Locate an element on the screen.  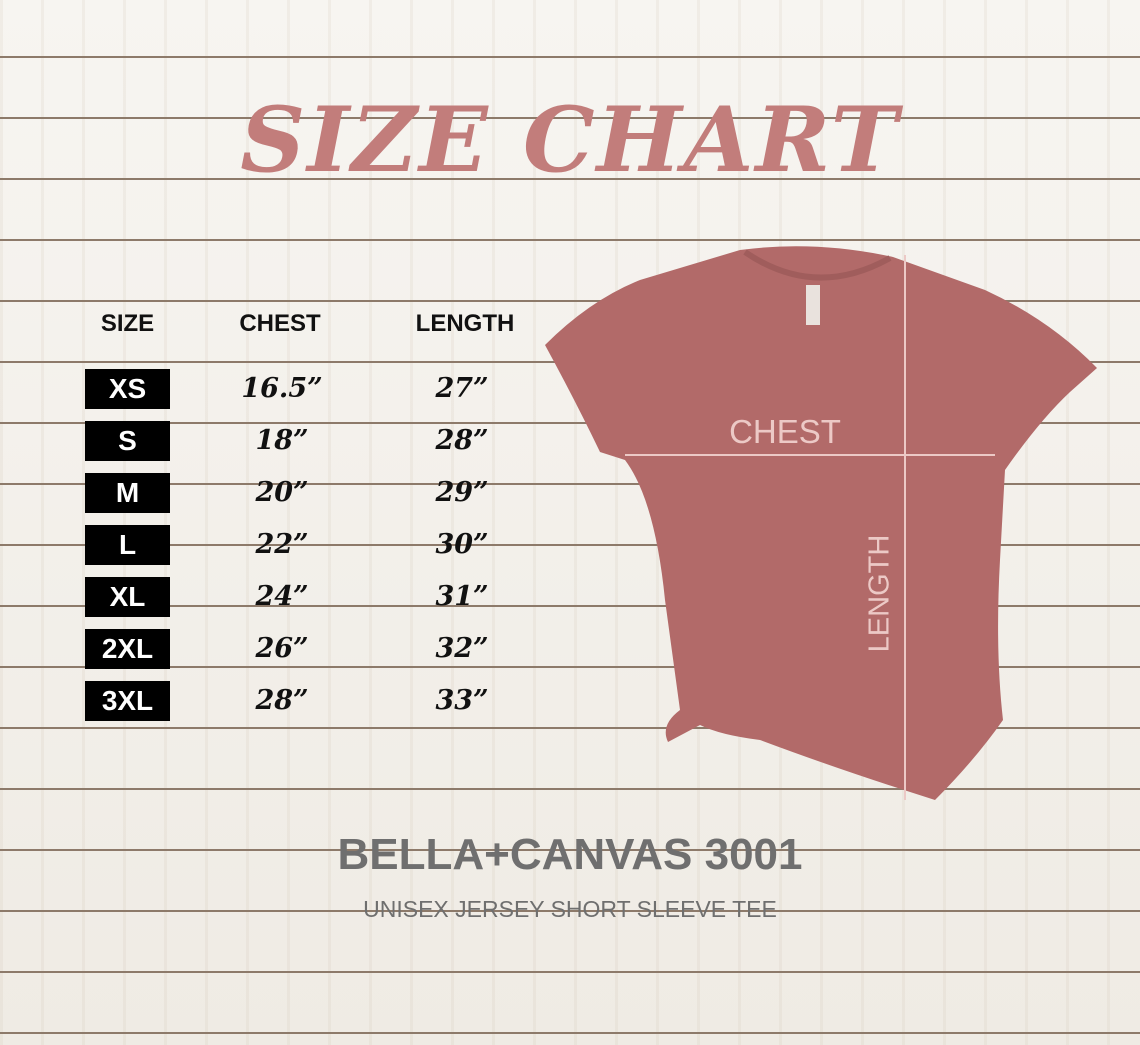
length-value: 31” is located at coordinates (462, 596).